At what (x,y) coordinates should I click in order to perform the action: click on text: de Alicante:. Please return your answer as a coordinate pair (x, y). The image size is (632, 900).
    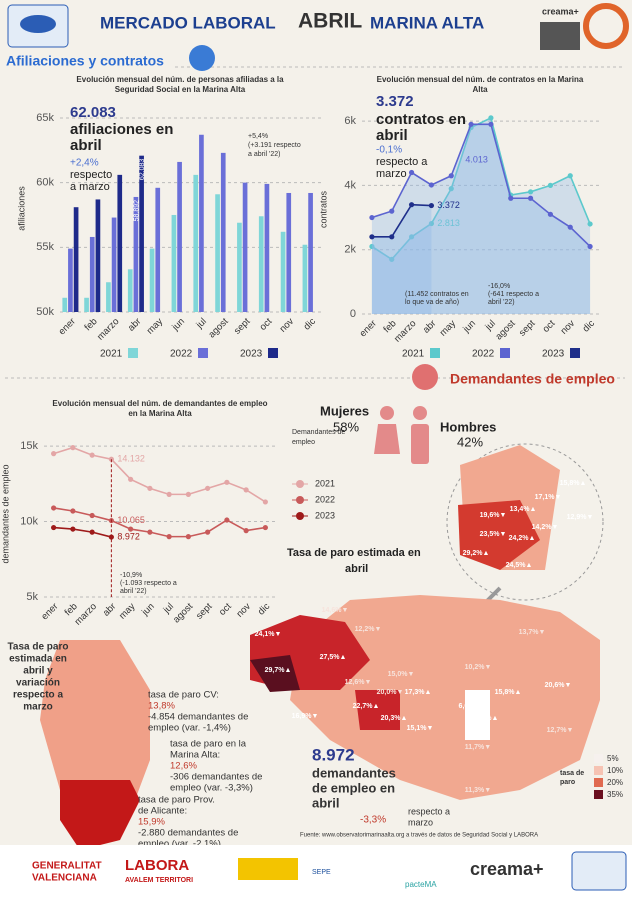
    Looking at the image, I should click on (162, 811).